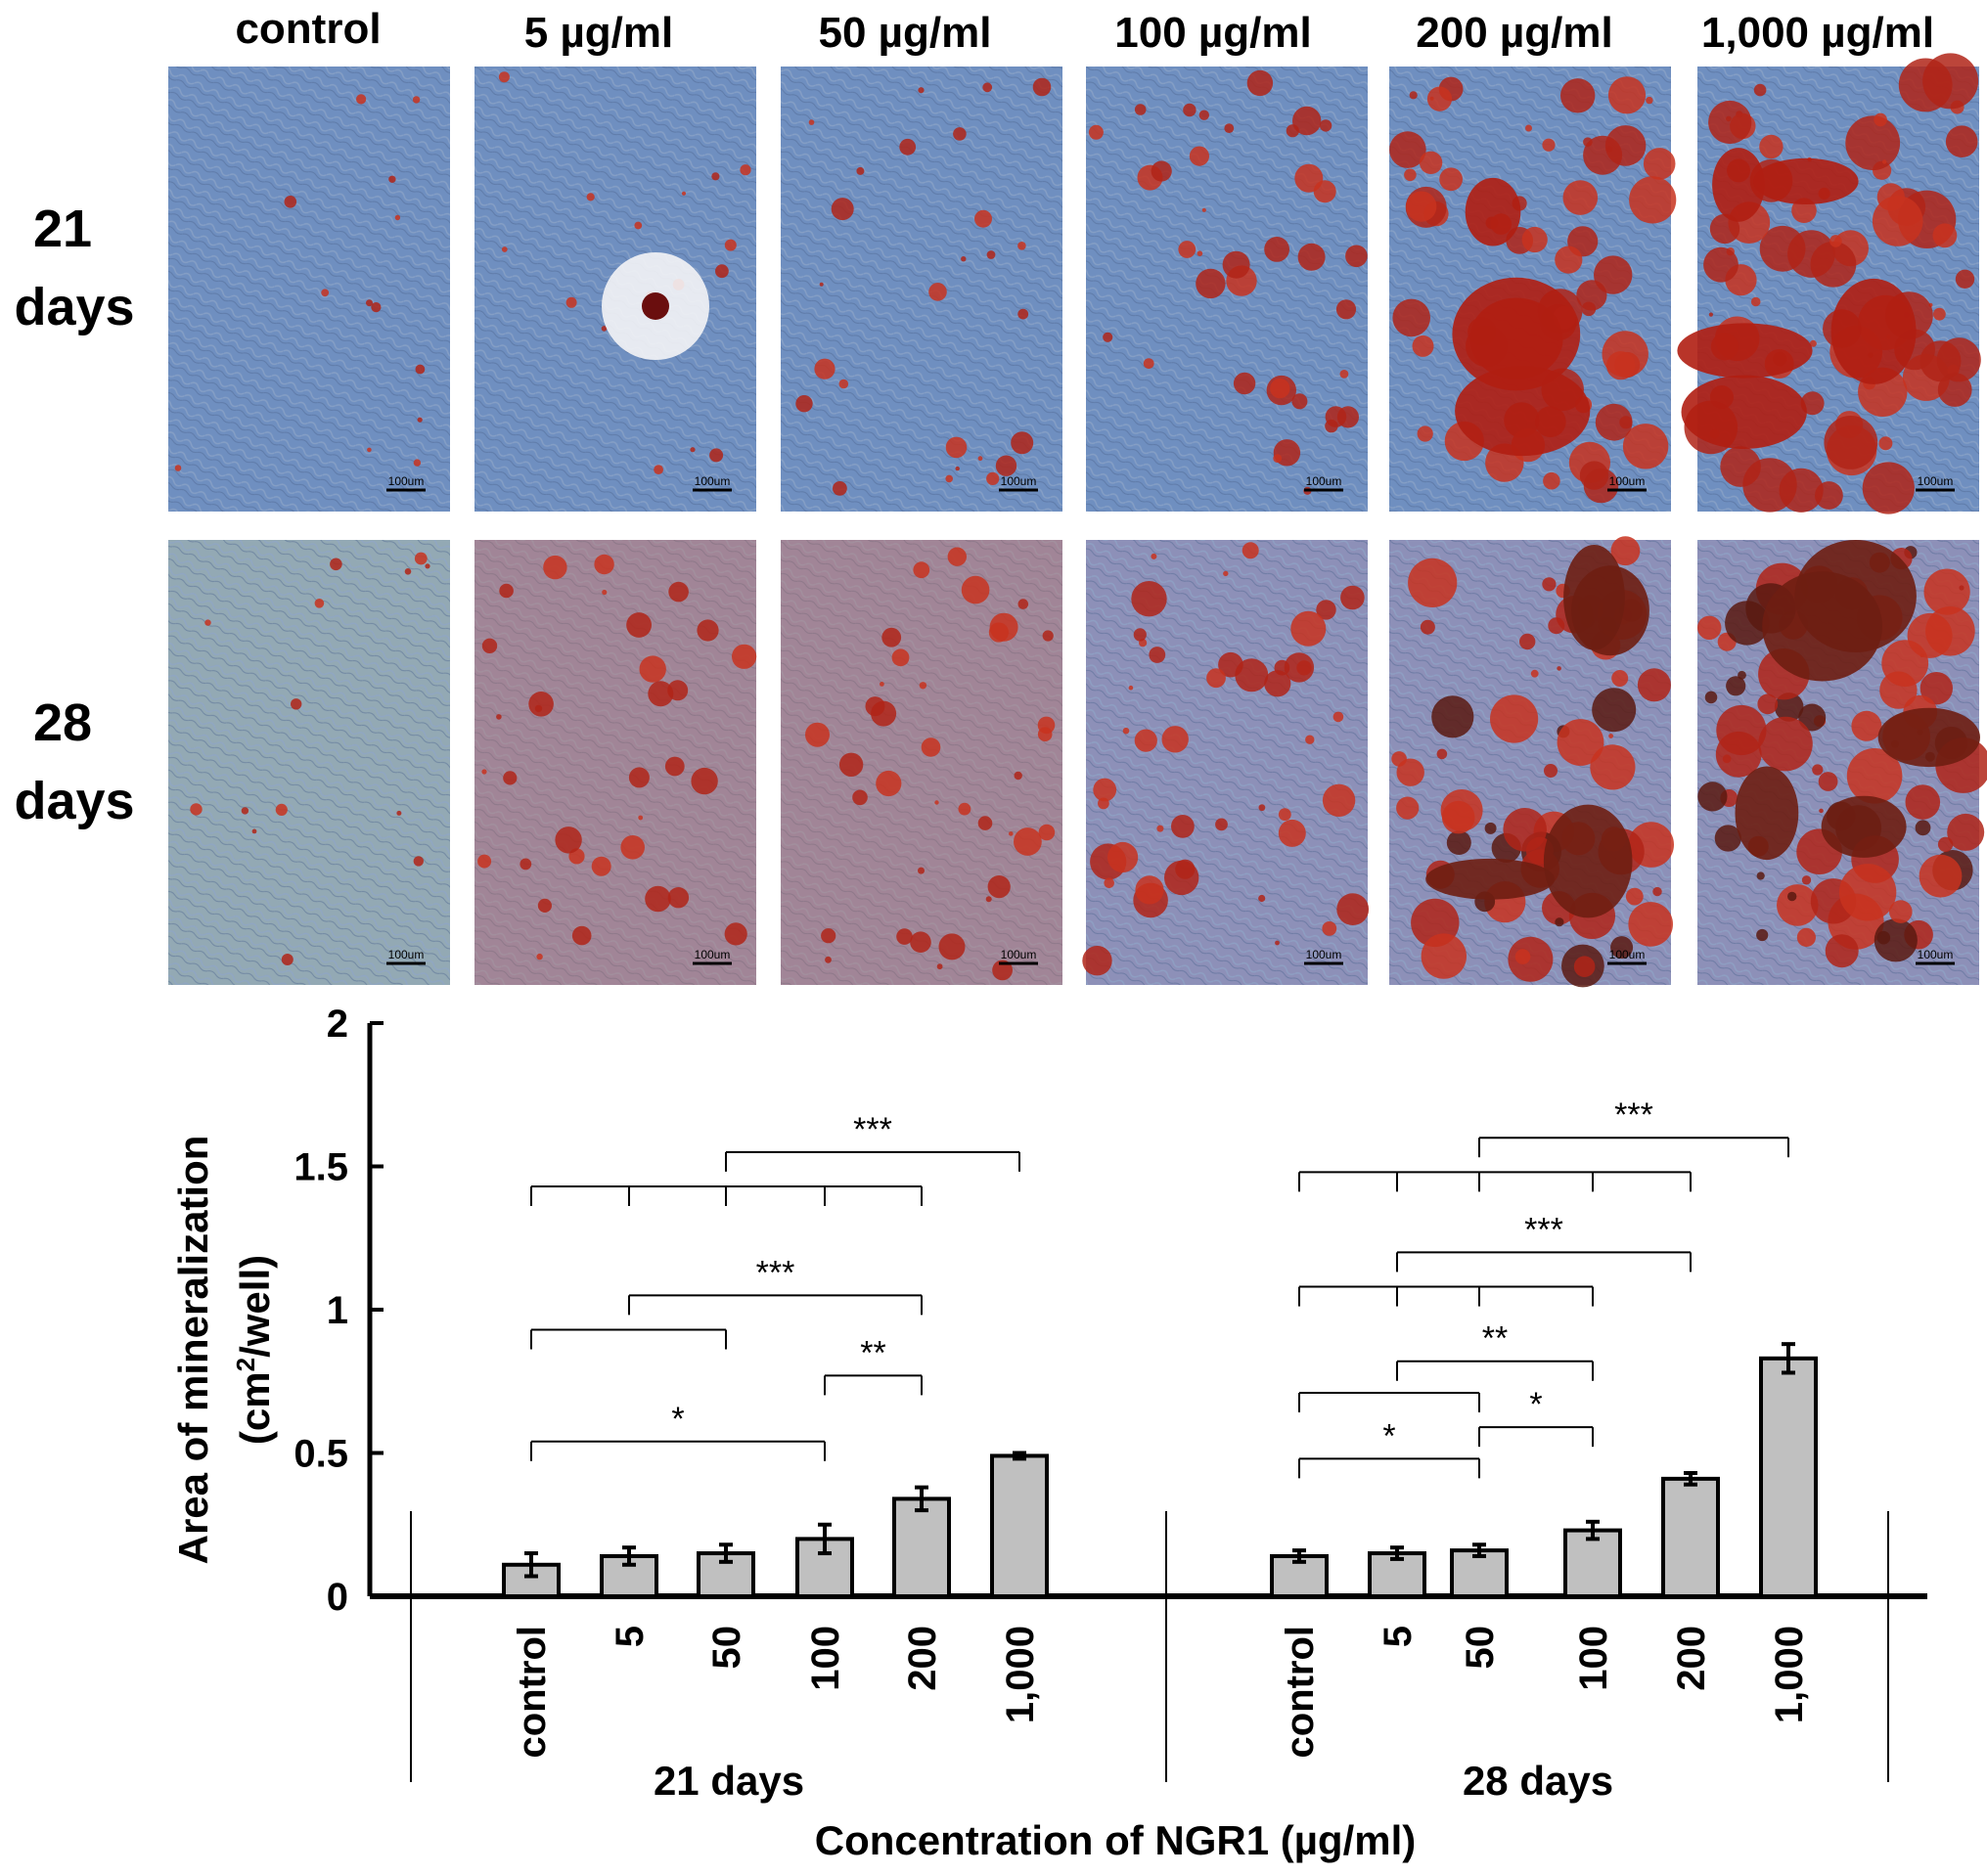 This screenshot has height=1876, width=1987. What do you see at coordinates (1533, 289) in the screenshot?
I see `micrograph-r0-c4: 100um` at bounding box center [1533, 289].